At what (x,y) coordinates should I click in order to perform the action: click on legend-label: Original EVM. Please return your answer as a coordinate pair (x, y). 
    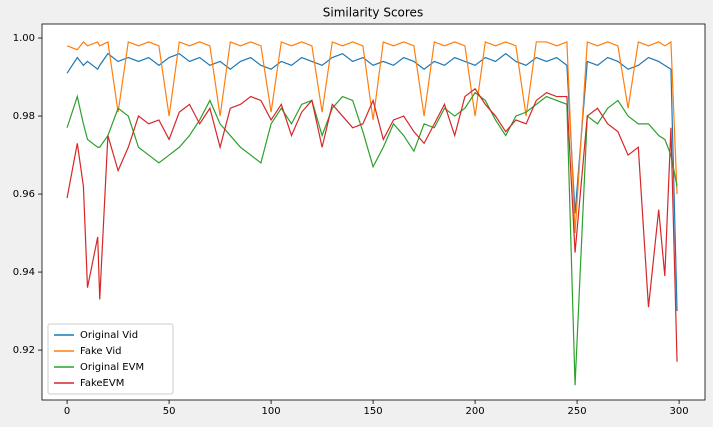
    Looking at the image, I should click on (112, 367).